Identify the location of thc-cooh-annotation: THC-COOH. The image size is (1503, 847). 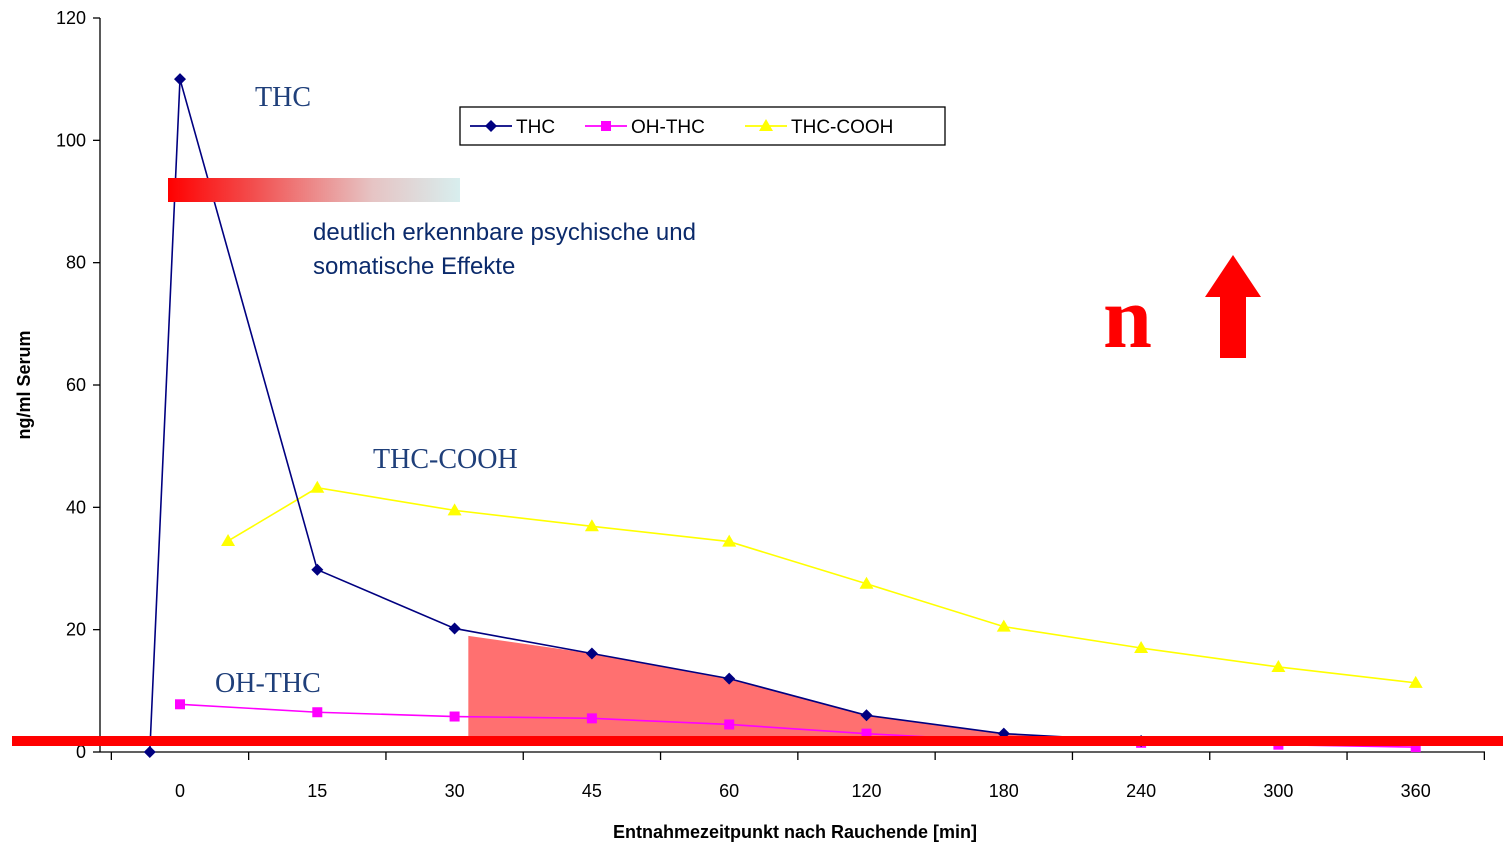
(445, 459).